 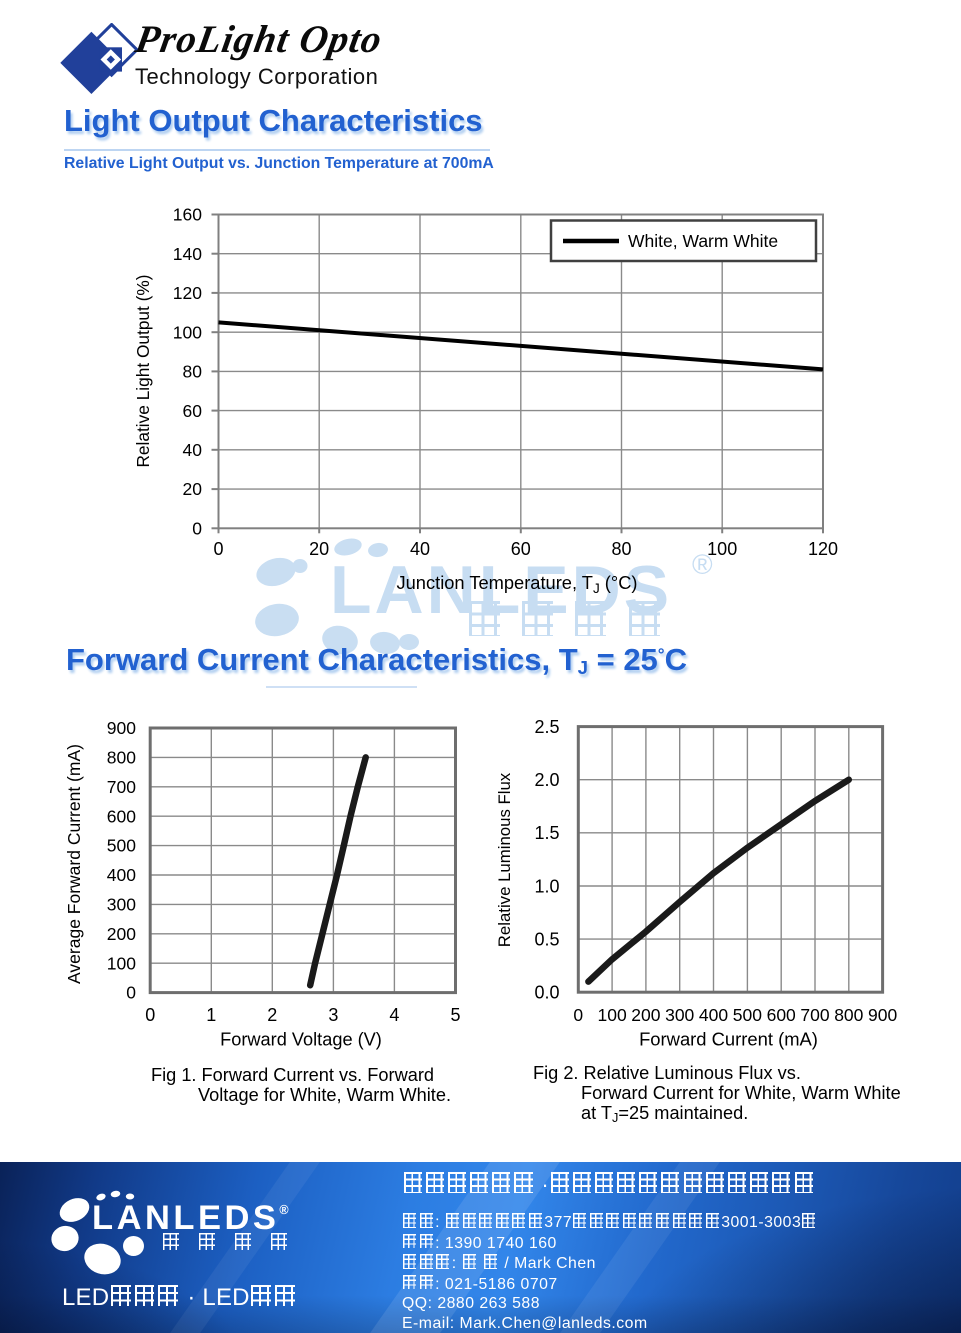 What do you see at coordinates (333, 1015) in the screenshot?
I see `svg-text: 3` at bounding box center [333, 1015].